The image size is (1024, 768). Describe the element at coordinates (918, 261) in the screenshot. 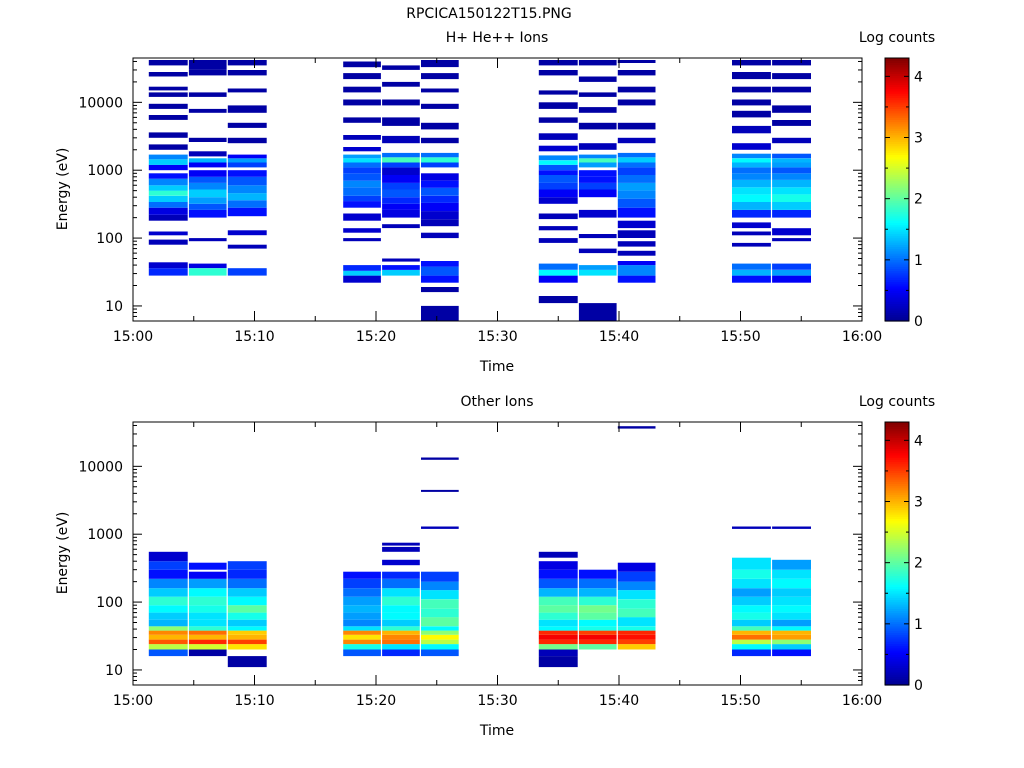

I see `colorbar-tick-label: 1` at that location.